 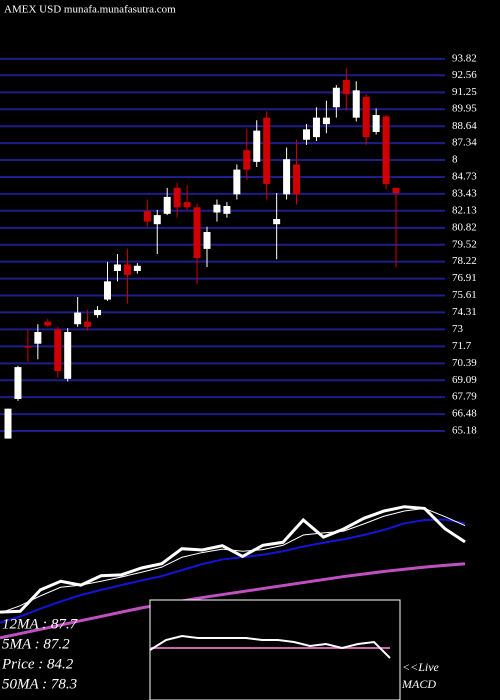 What do you see at coordinates (36, 644) in the screenshot?
I see `legend-label: 5MA : 87.2` at bounding box center [36, 644].